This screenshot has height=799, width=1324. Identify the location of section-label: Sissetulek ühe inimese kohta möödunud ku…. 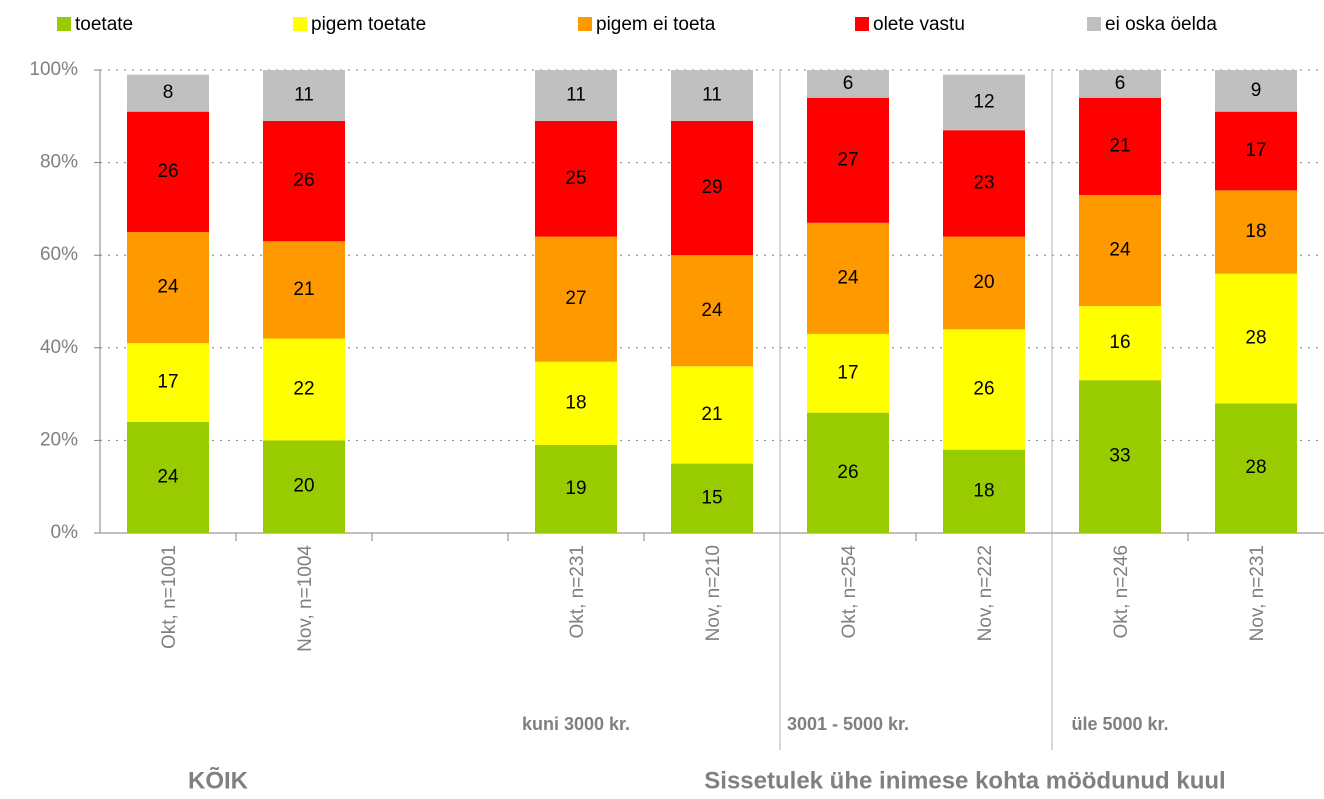
(964, 780).